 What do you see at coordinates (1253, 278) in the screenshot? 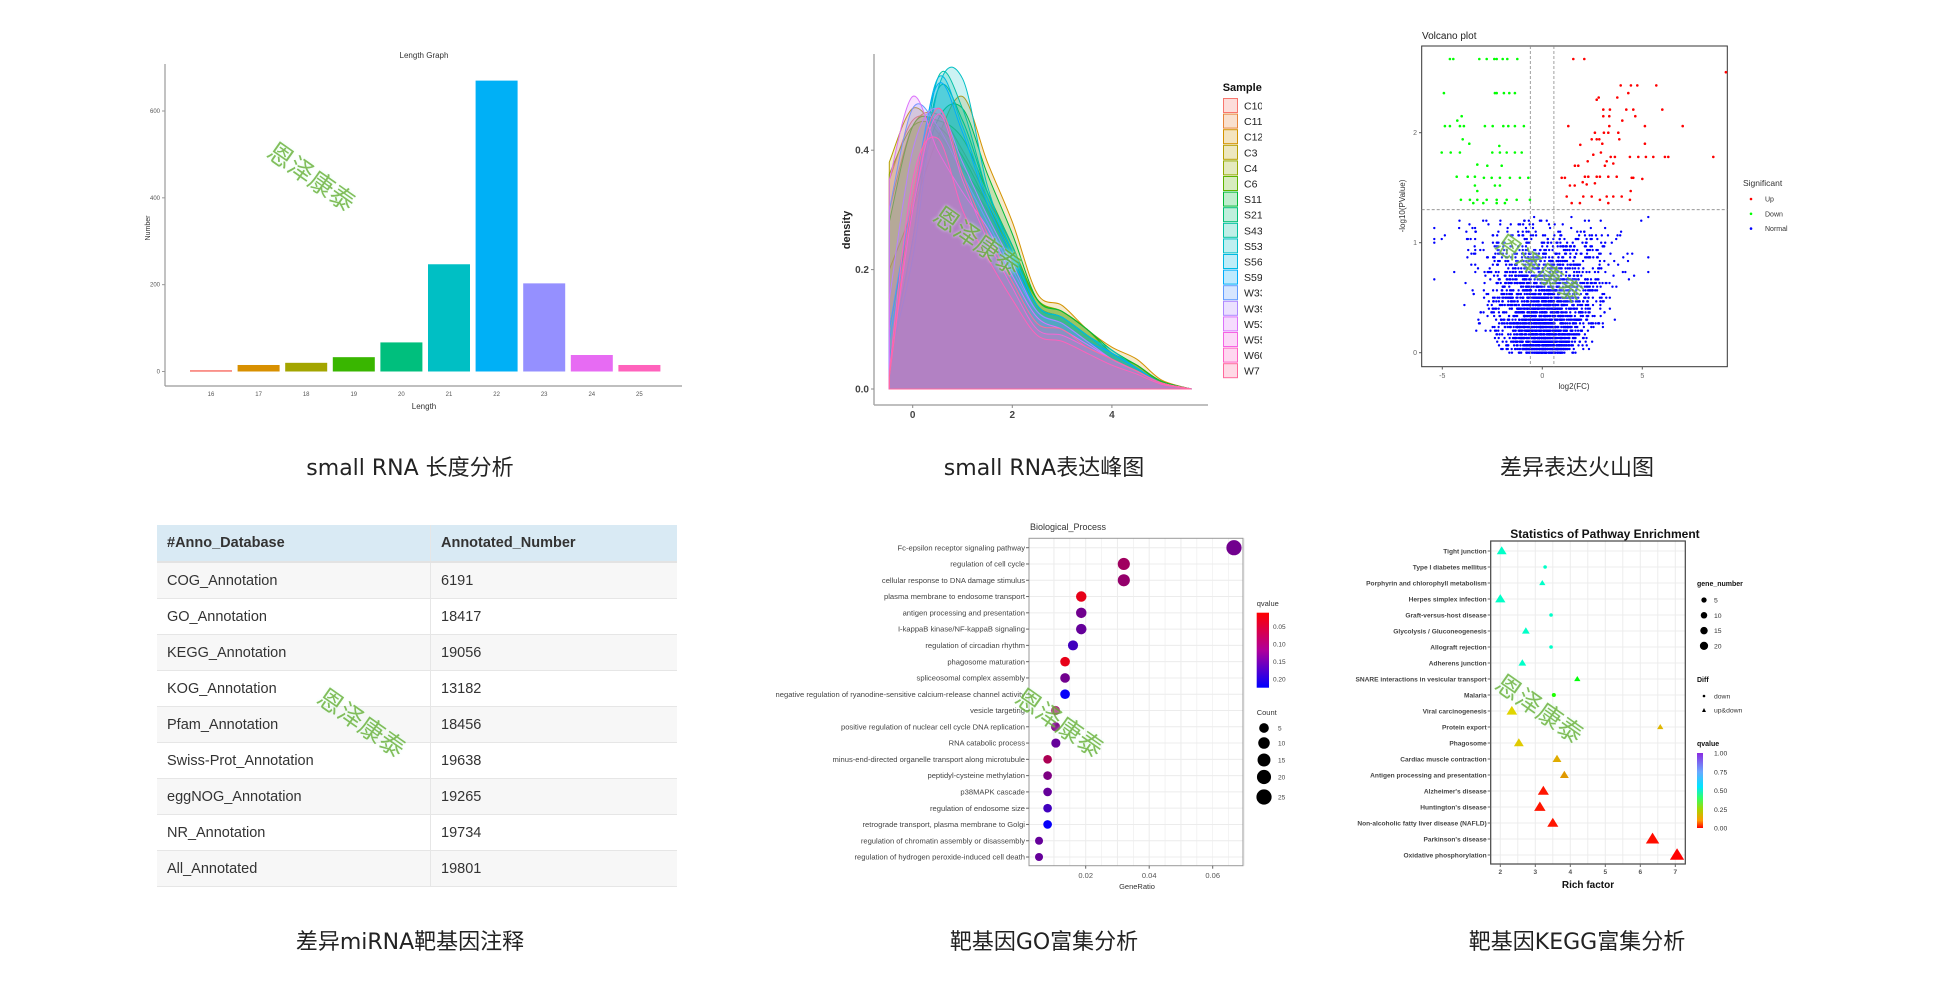
I see `legend-label: S59` at bounding box center [1253, 278].